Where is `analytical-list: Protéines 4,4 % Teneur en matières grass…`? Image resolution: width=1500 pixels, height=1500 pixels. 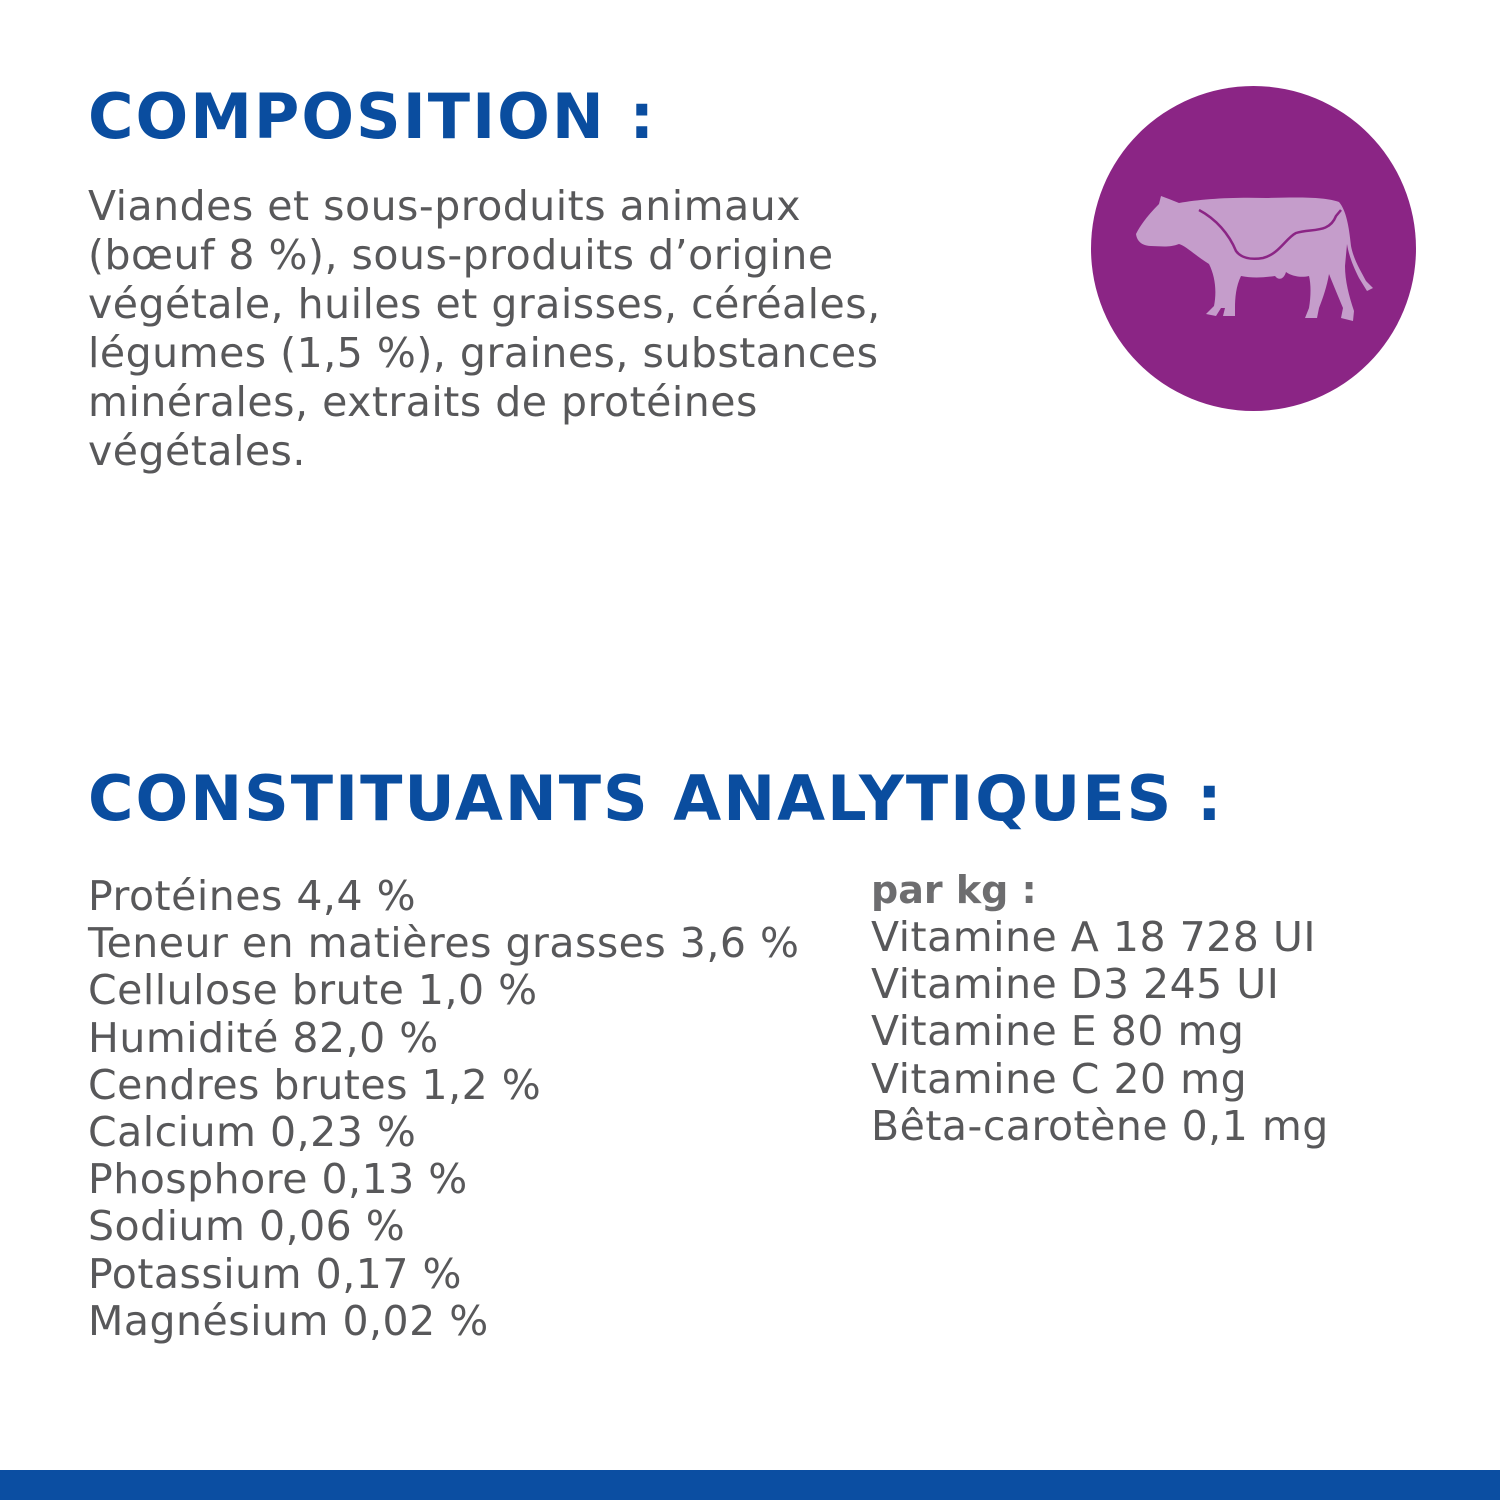
analytical-list: Protéines 4,4 % Teneur en matières grass… is located at coordinates (444, 1108).